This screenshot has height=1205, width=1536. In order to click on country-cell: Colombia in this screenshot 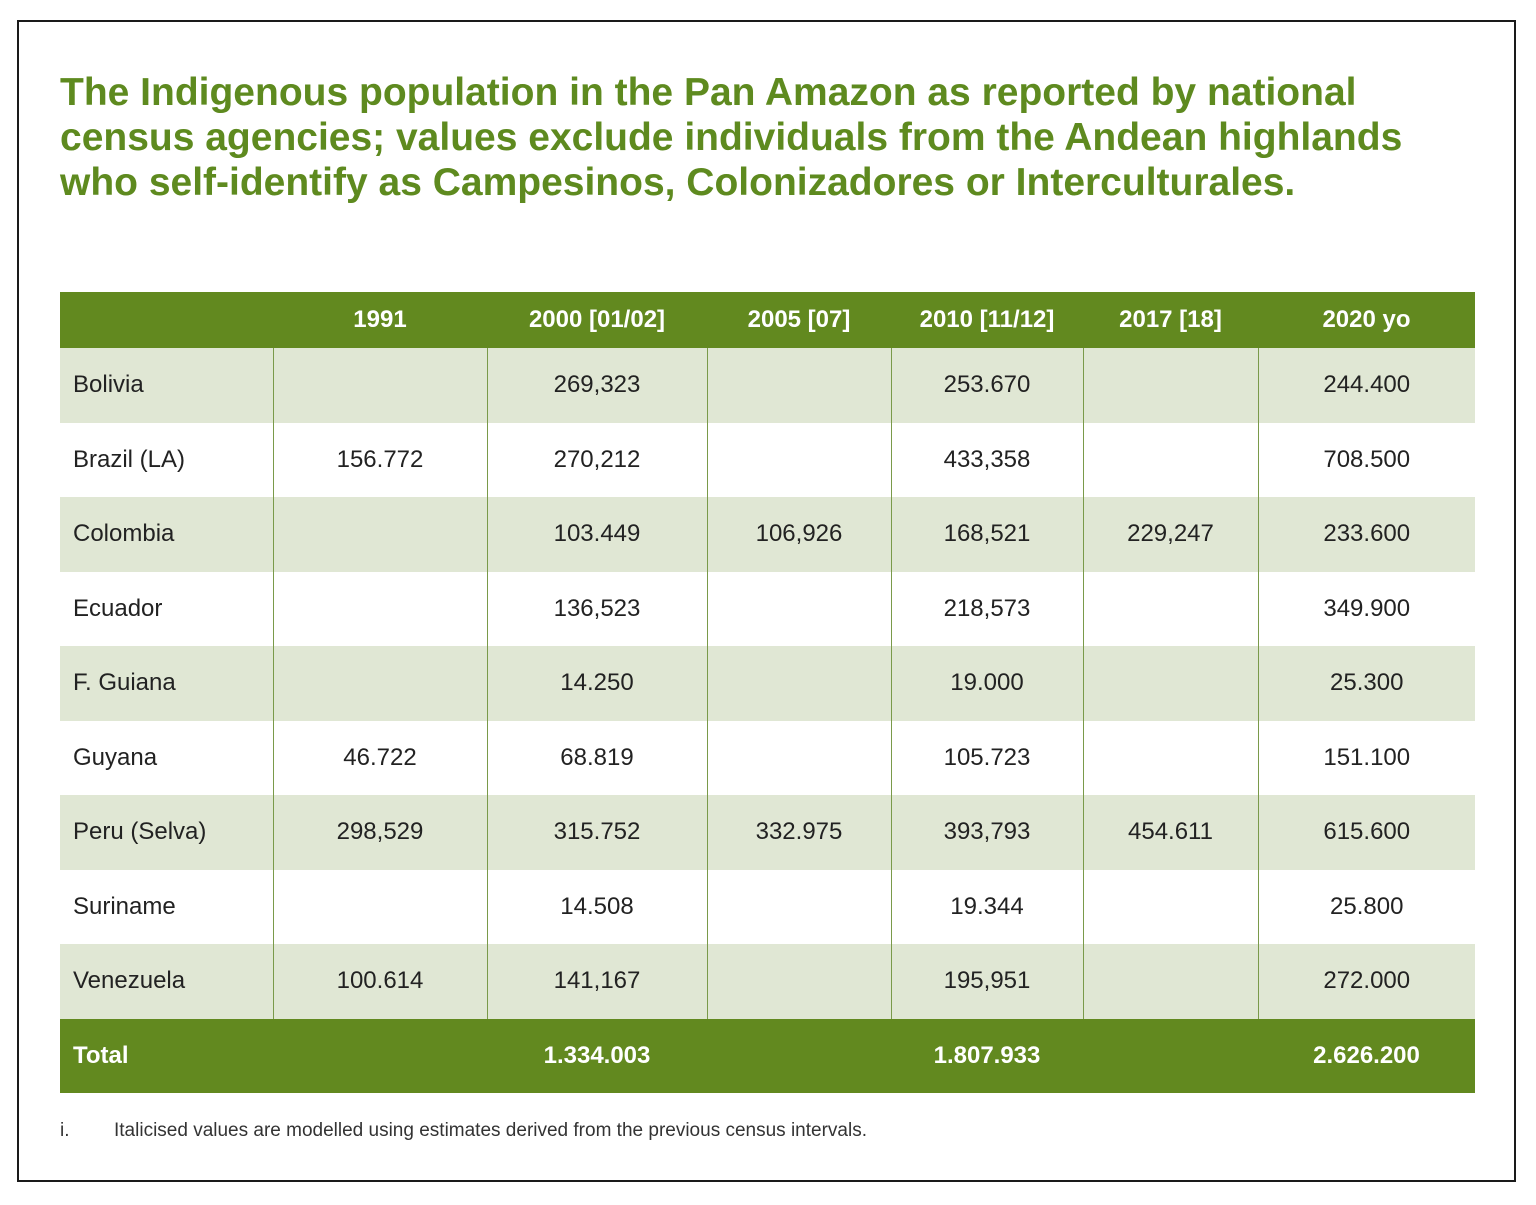, I will do `click(166, 534)`.